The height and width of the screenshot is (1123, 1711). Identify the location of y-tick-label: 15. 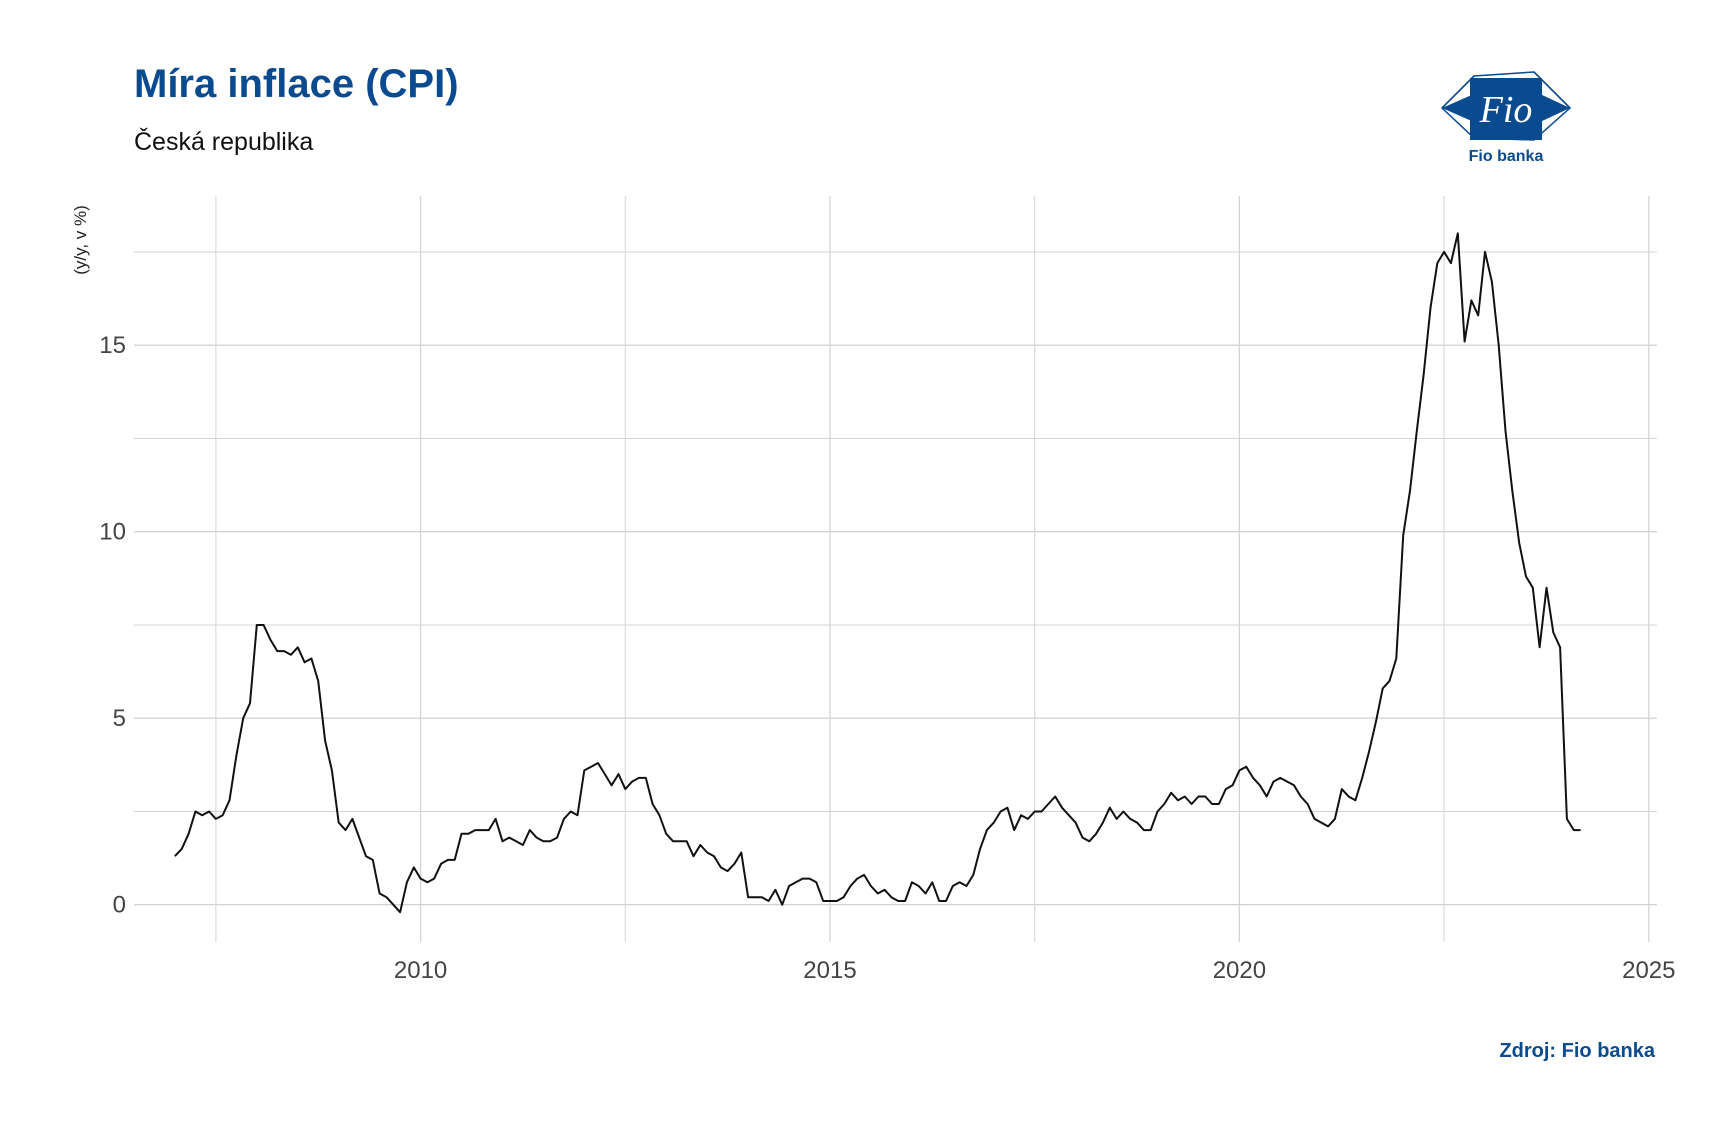
(112, 345).